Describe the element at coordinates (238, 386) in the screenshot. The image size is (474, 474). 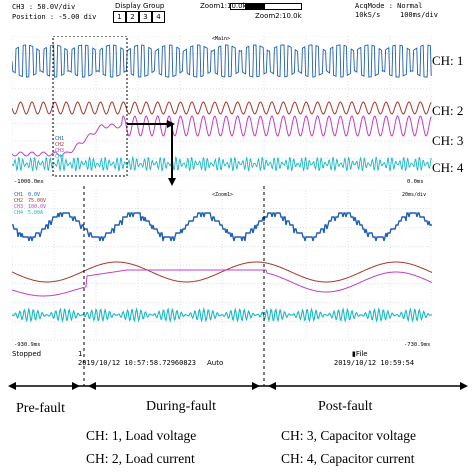
I see `phase-axis` at that location.